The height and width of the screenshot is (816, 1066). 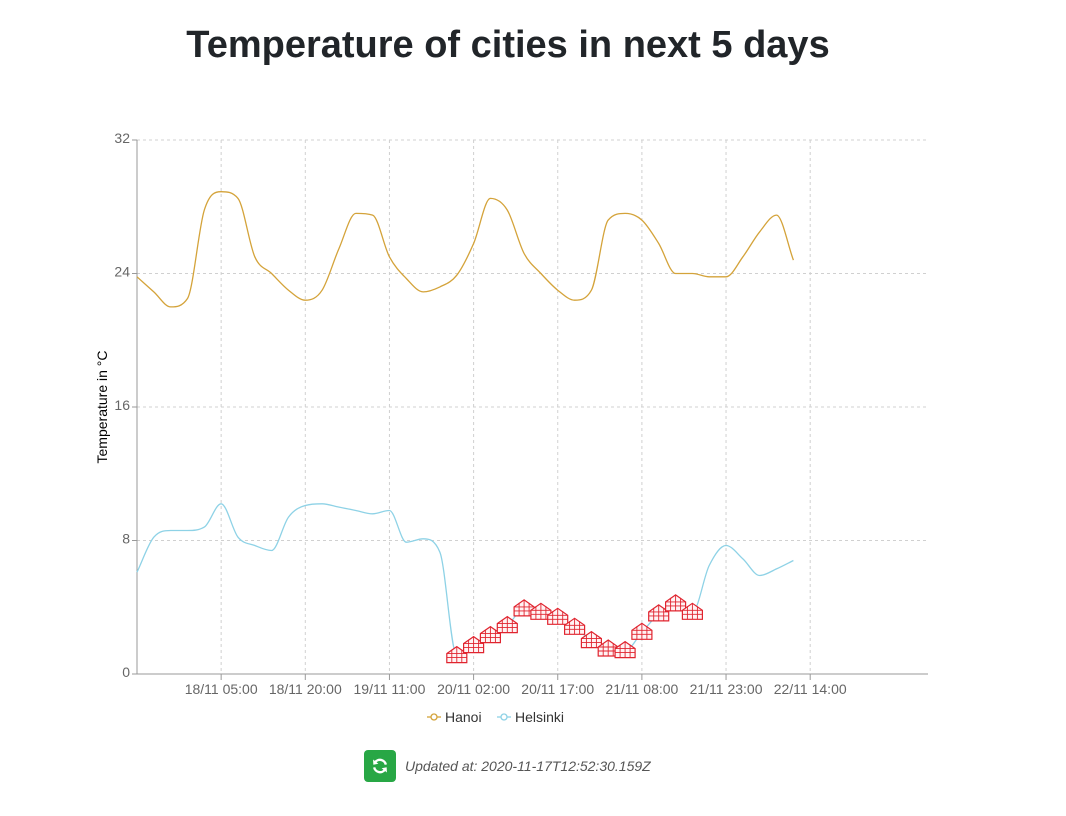 What do you see at coordinates (641, 689) in the screenshot?
I see `x-tick-label: 21/11 08:00` at bounding box center [641, 689].